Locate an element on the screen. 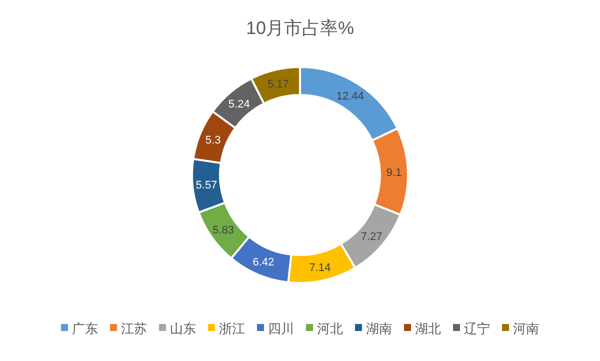 The image size is (600, 361). data-label: 5.57 is located at coordinates (207, 186).